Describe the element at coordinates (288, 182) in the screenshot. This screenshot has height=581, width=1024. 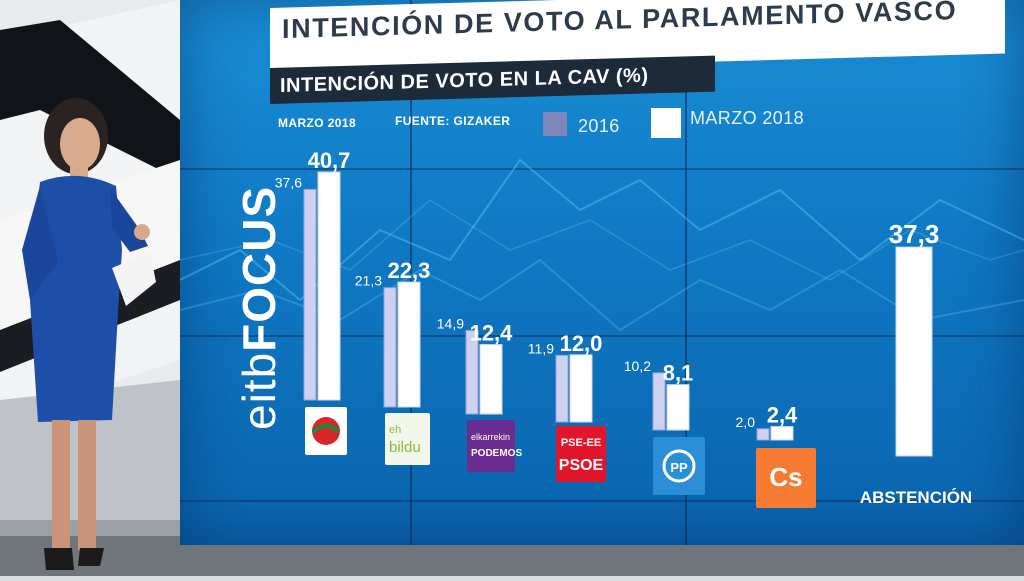
I see `value-label-2016: 37,6` at that location.